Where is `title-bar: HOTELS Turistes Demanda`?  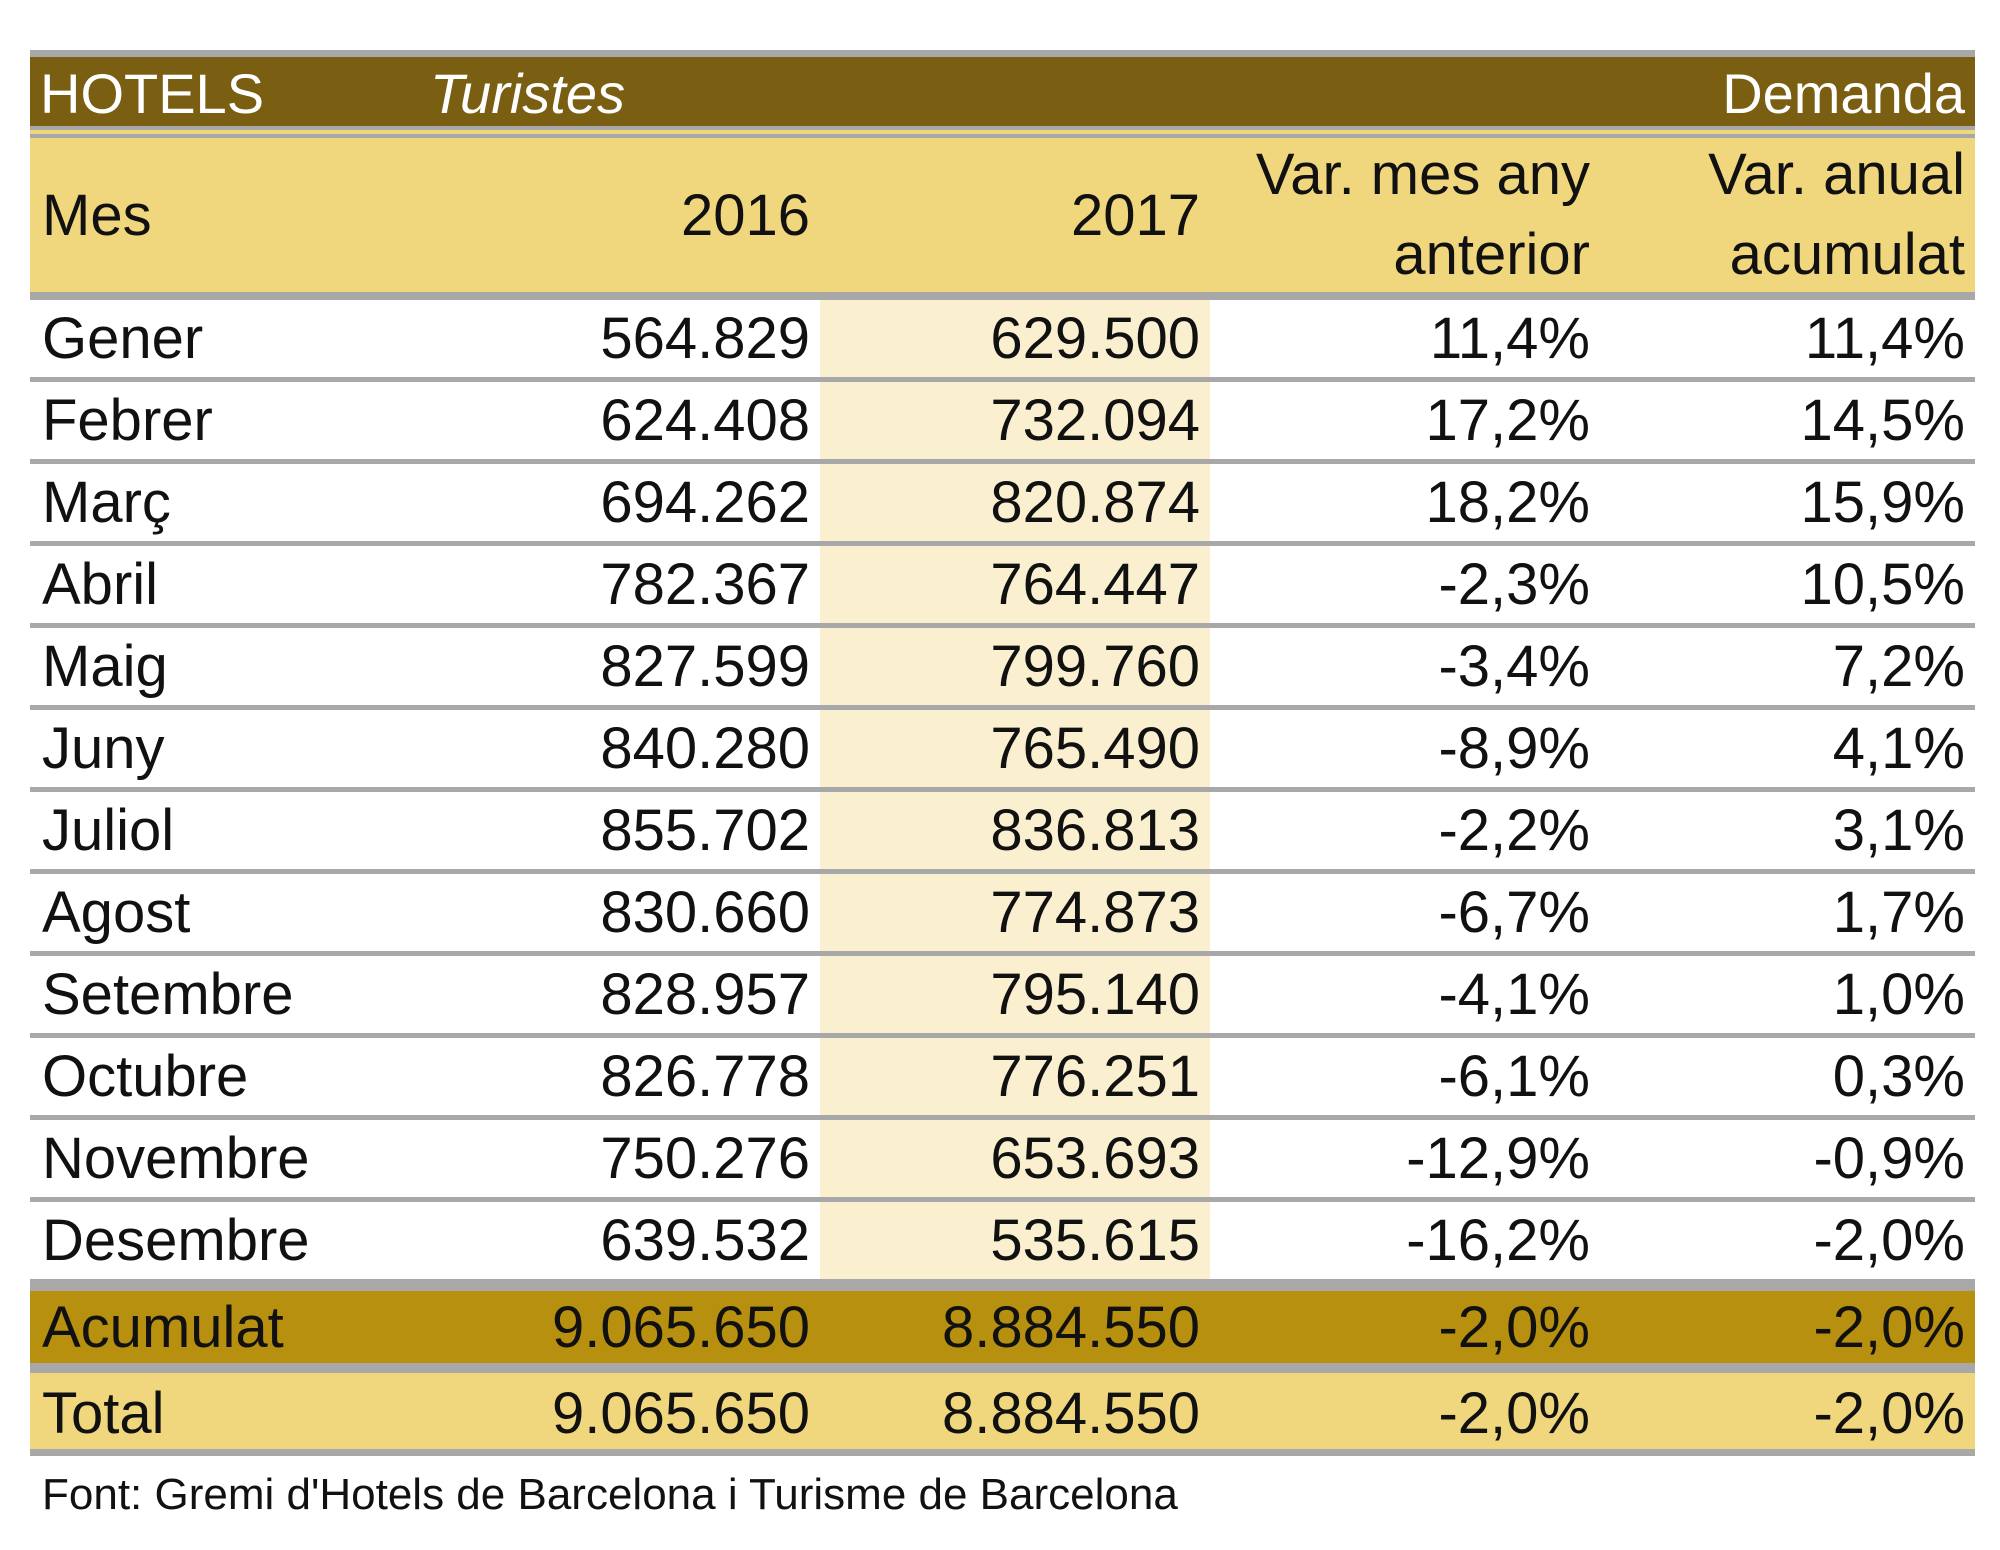
title-bar: HOTELS Turistes Demanda is located at coordinates (1002, 91).